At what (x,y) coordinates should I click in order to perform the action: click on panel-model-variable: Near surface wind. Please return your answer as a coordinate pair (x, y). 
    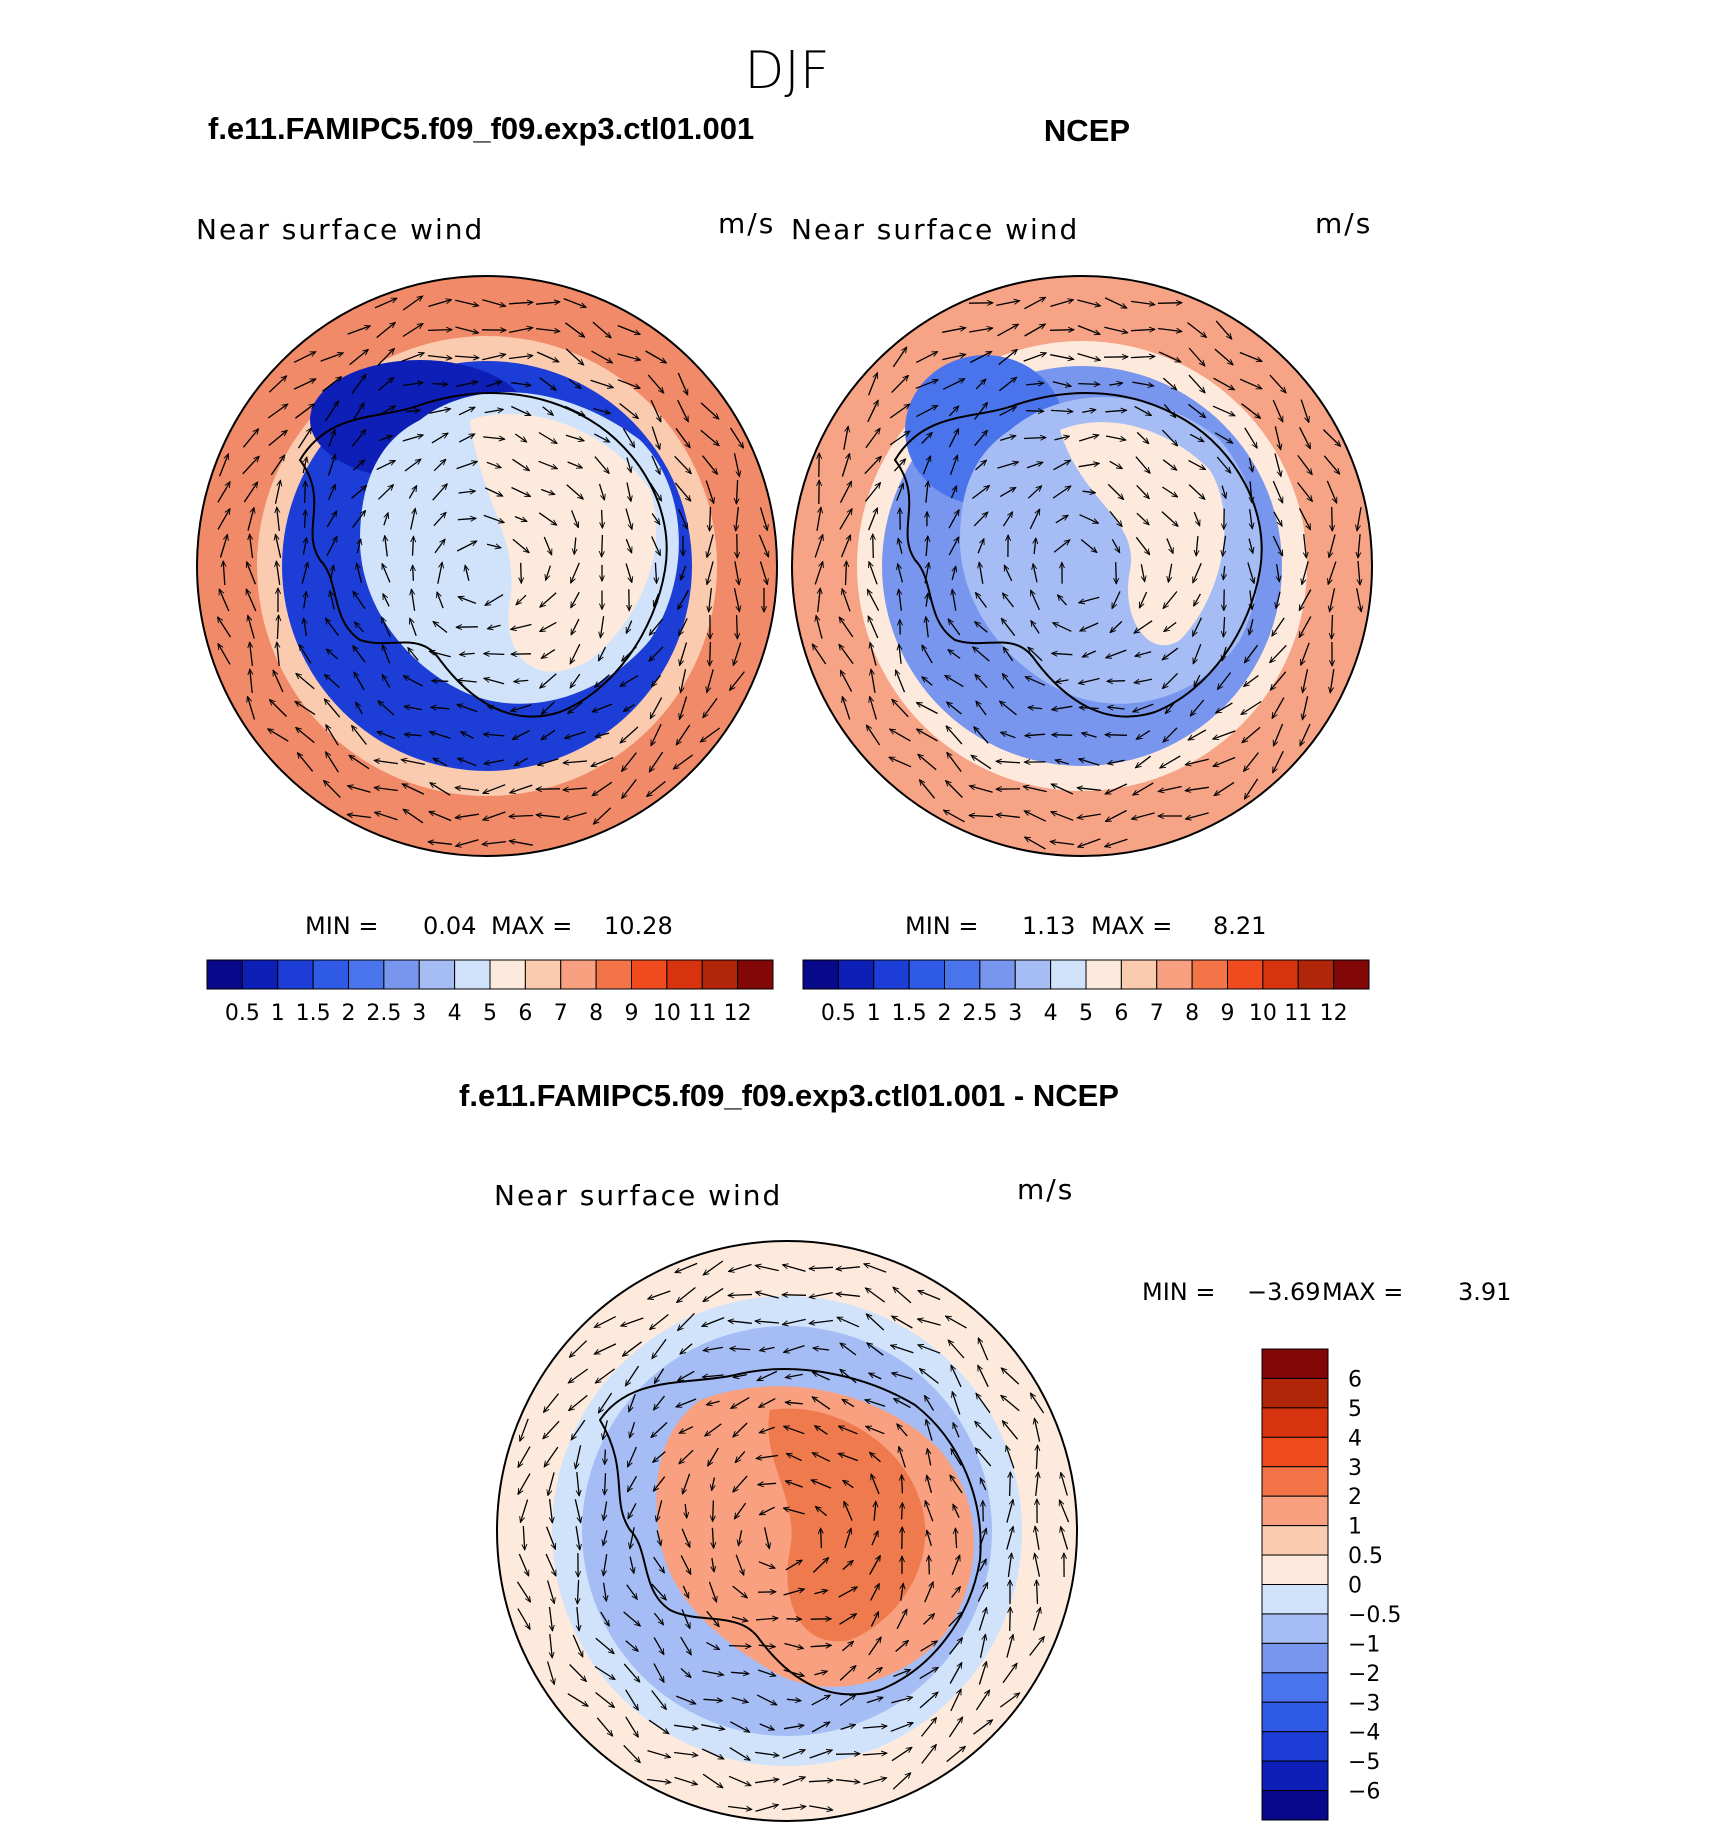
    Looking at the image, I should click on (340, 229).